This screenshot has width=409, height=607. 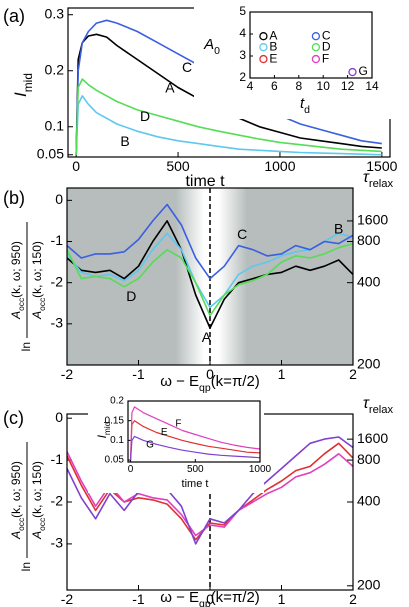 What do you see at coordinates (145, 116) in the screenshot?
I see `series-label: D` at bounding box center [145, 116].